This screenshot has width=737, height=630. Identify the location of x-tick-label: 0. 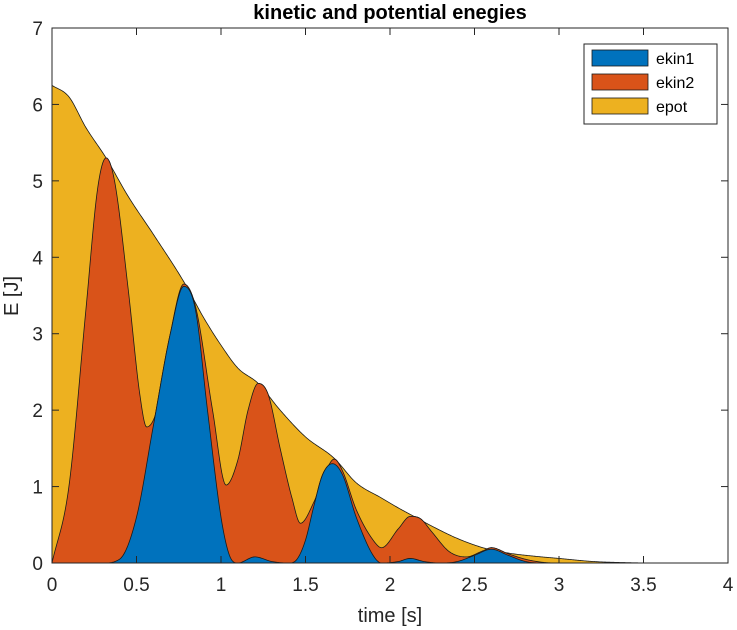
(52, 585).